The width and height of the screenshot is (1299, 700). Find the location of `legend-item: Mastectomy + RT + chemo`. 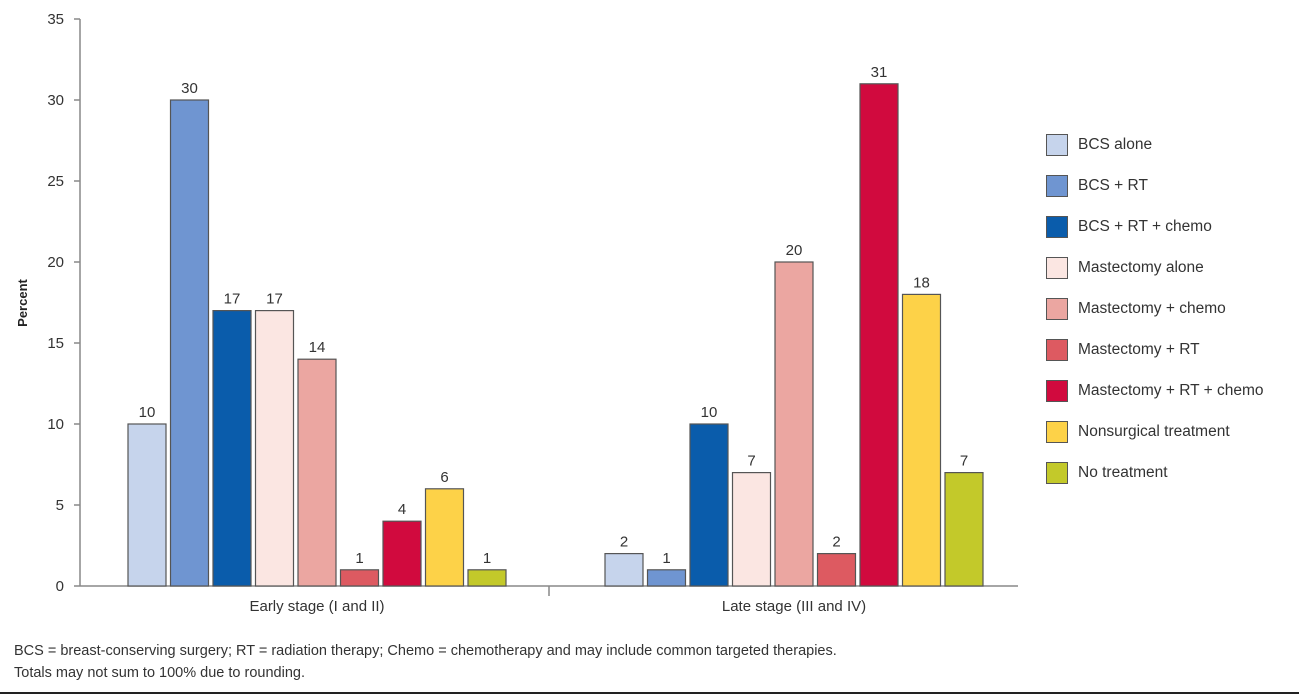

legend-item: Mastectomy + RT + chemo is located at coordinates (1155, 390).